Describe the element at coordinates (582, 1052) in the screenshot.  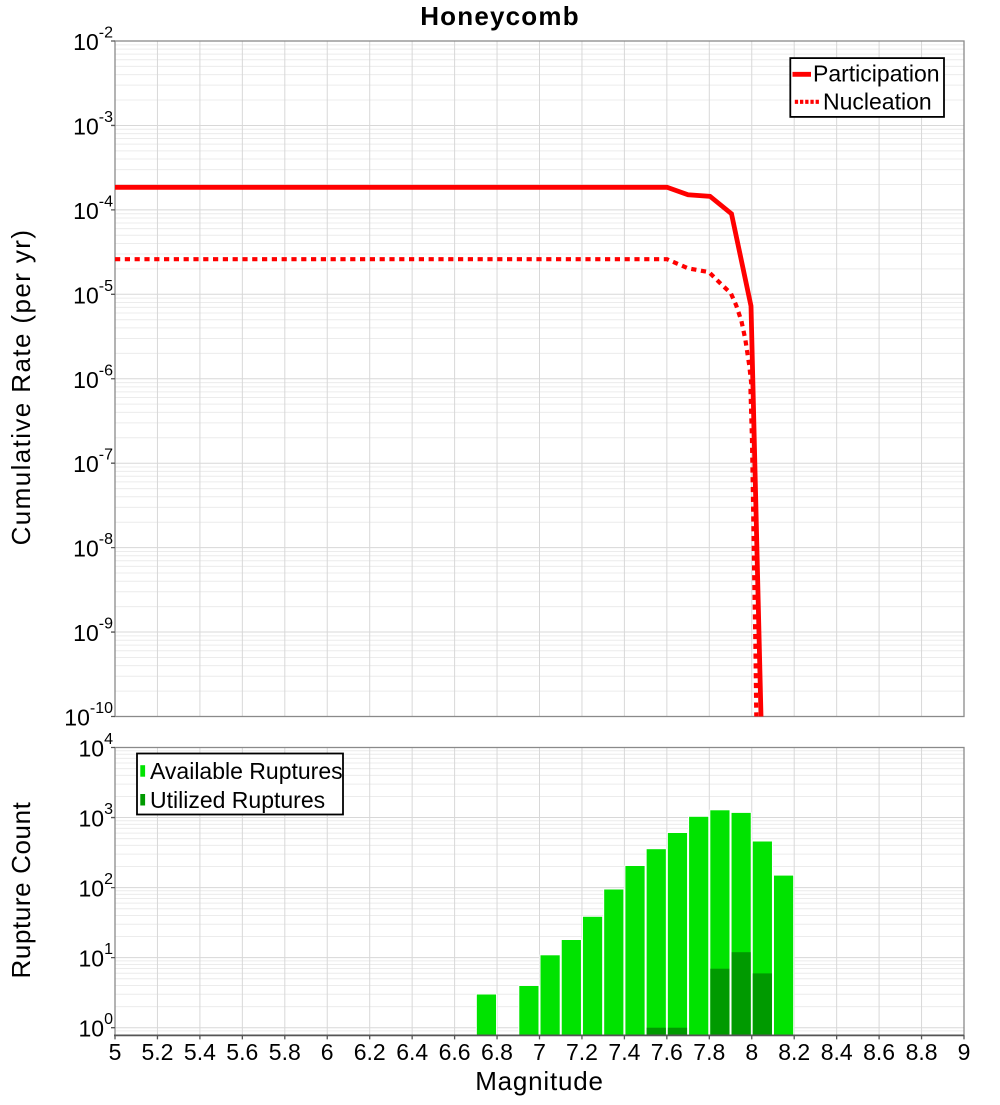
I see `svg-text: 7.2` at that location.